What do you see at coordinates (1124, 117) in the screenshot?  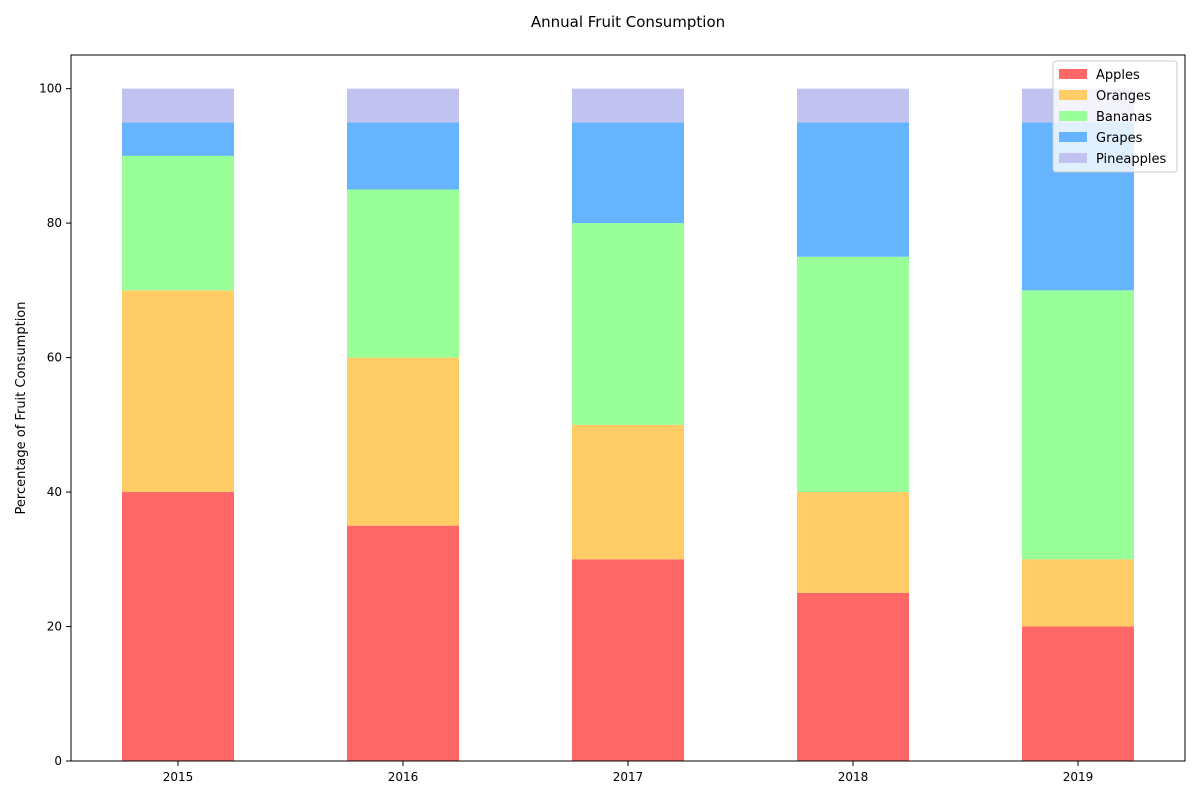 I see `legend-label-bananas: Bananas` at bounding box center [1124, 117].